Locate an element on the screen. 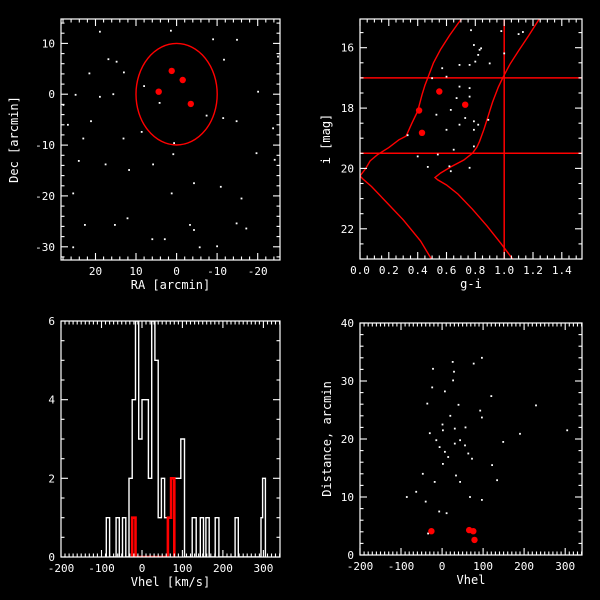 The height and width of the screenshot is (600, 600). y-tick-label: 4 is located at coordinates (51, 400).